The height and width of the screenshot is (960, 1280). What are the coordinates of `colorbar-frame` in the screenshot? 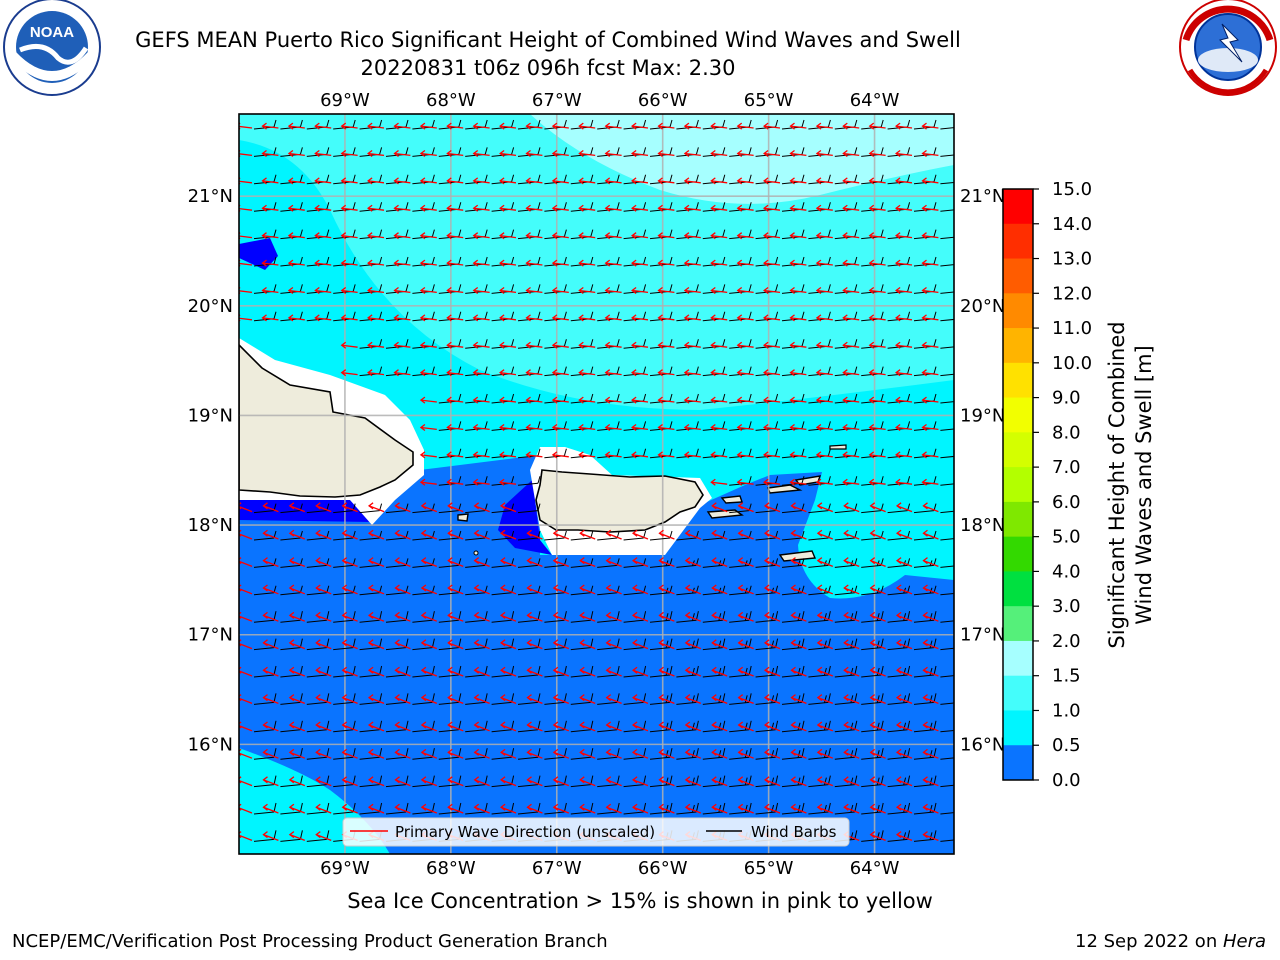 It's located at (1018, 484).